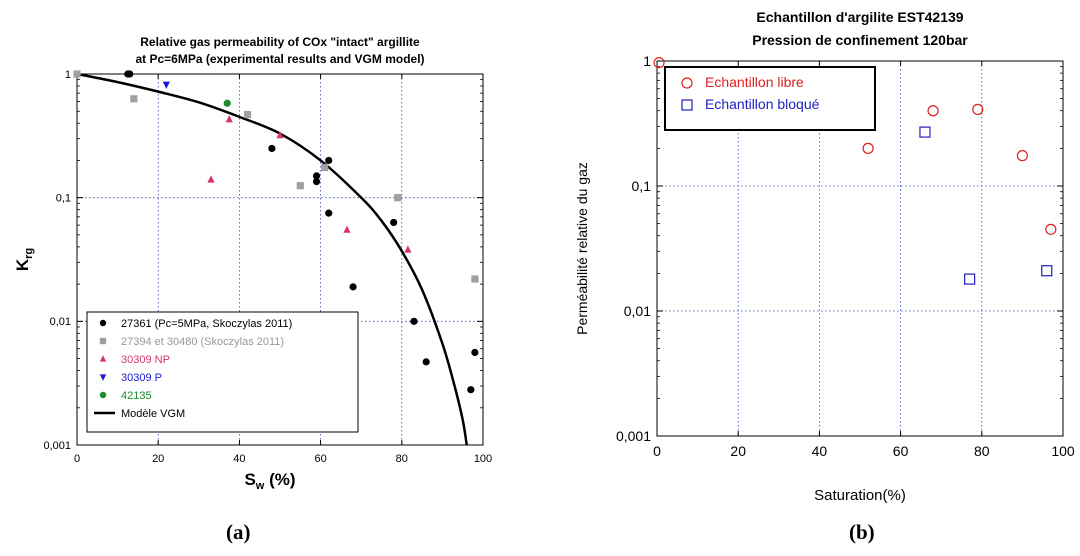  Describe the element at coordinates (24, 259) in the screenshot. I see `y-axis-label: Krg` at that location.